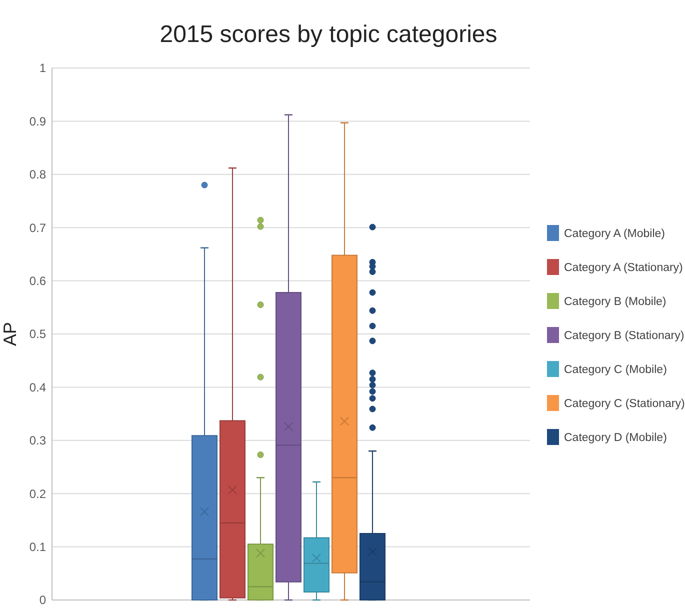 This screenshot has height=615, width=685. Describe the element at coordinates (329, 34) in the screenshot. I see `chart-title: 2015 scores by topic categories` at that location.